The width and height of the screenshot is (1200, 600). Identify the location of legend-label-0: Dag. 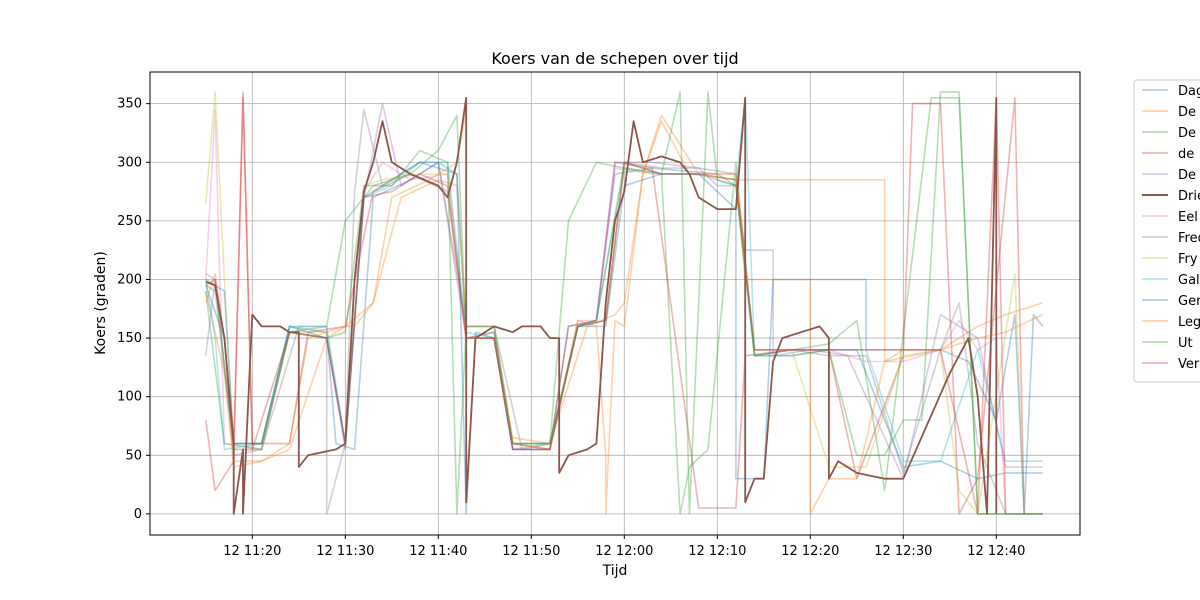
(1189, 91).